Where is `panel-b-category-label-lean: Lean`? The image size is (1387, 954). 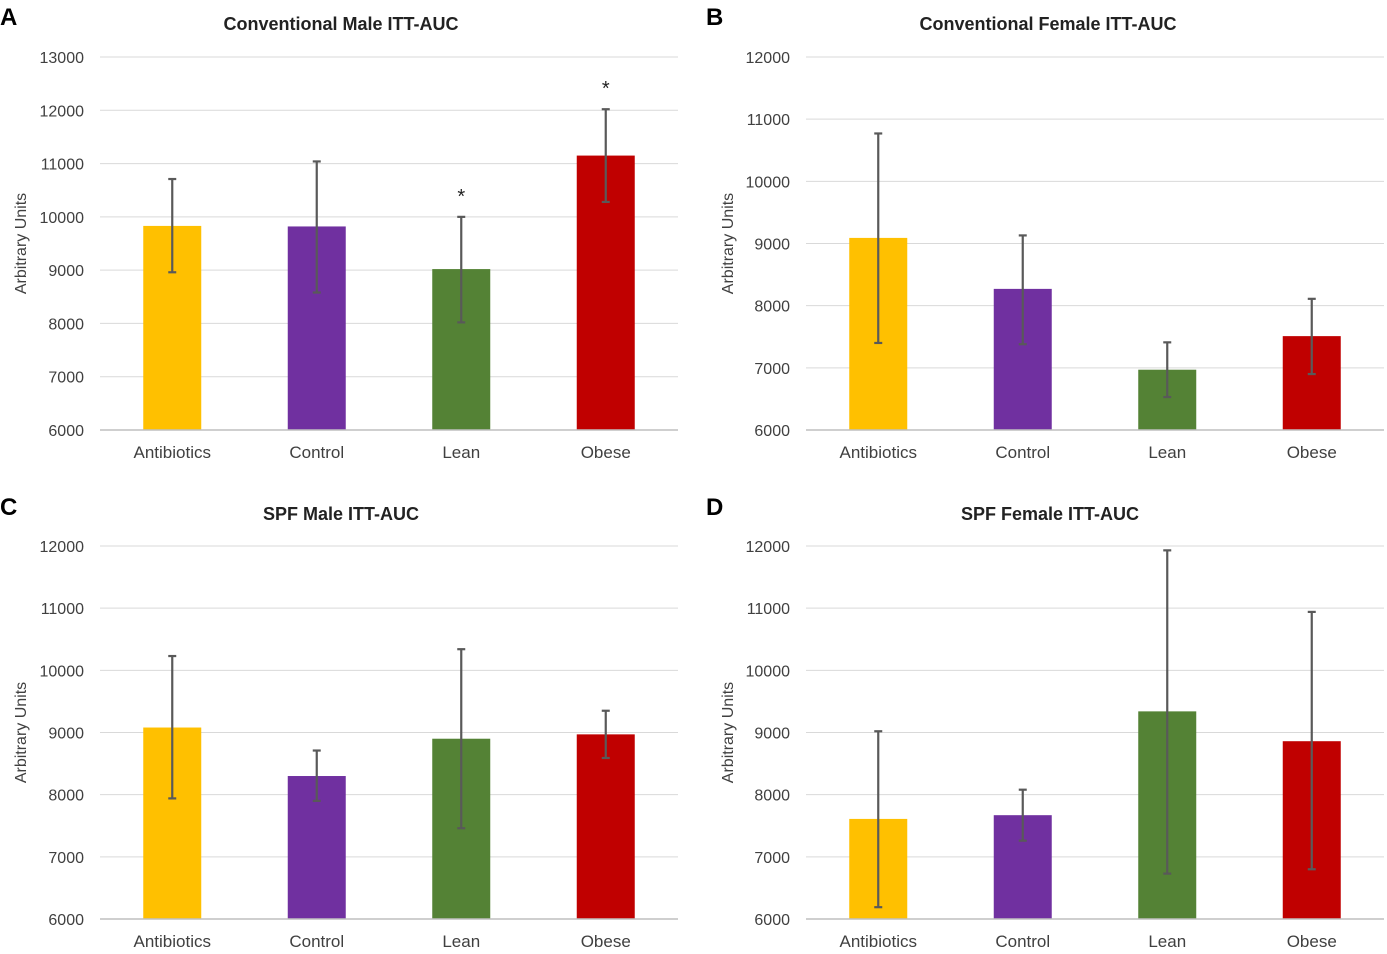
panel-b-category-label-lean: Lean is located at coordinates (1167, 452).